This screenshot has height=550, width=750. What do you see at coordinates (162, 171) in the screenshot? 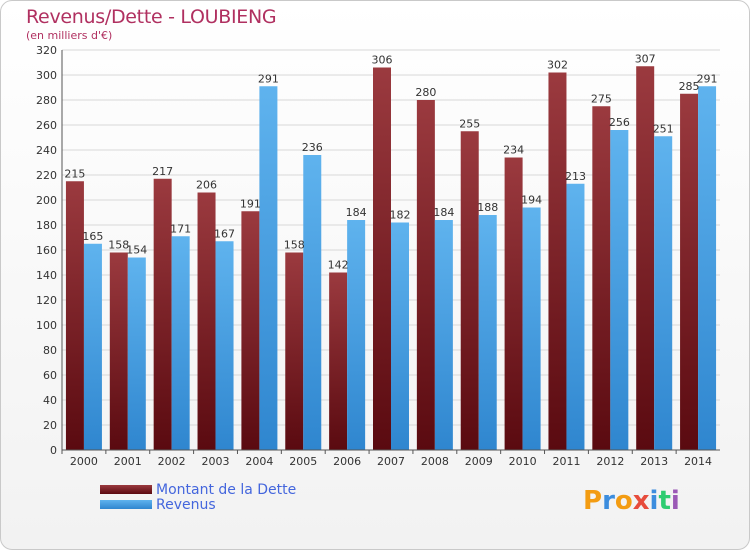
I see `data-label: 217` at bounding box center [162, 171].